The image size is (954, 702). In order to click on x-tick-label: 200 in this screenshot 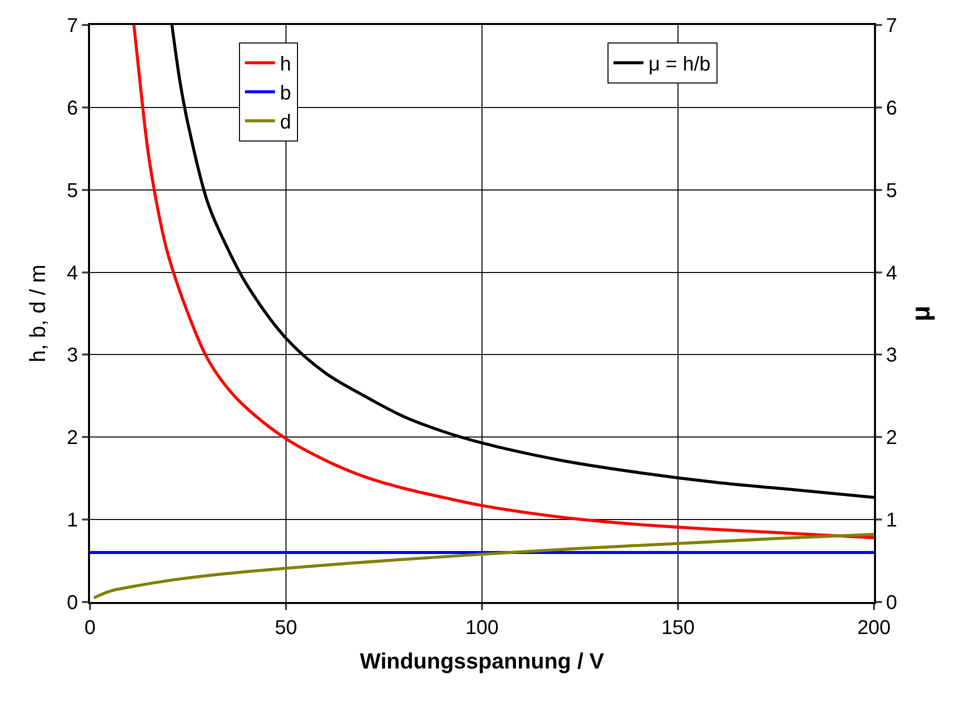, I will do `click(874, 628)`.